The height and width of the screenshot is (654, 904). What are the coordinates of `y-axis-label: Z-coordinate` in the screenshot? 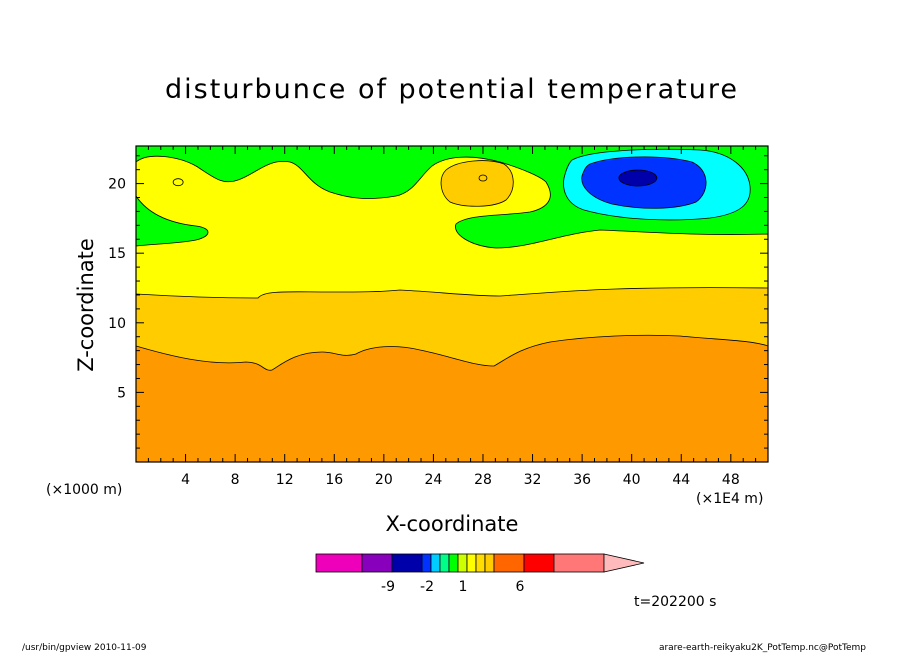 It's located at (86, 305).